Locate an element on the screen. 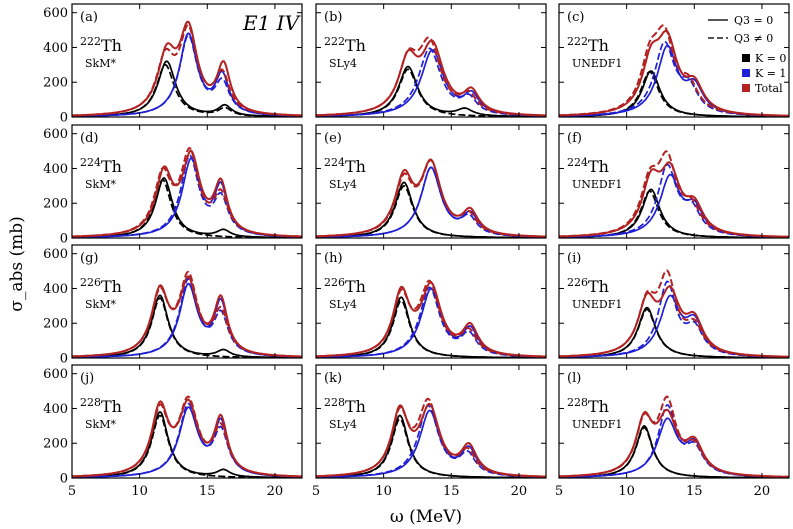 This screenshot has width=793, height=529. figure-title: E1 IV is located at coordinates (272, 23).